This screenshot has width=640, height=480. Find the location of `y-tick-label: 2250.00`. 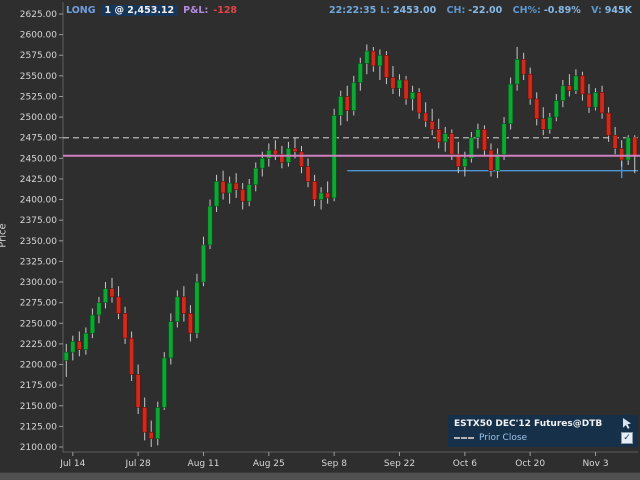

y-tick-label: 2250.00 is located at coordinates (38, 324).